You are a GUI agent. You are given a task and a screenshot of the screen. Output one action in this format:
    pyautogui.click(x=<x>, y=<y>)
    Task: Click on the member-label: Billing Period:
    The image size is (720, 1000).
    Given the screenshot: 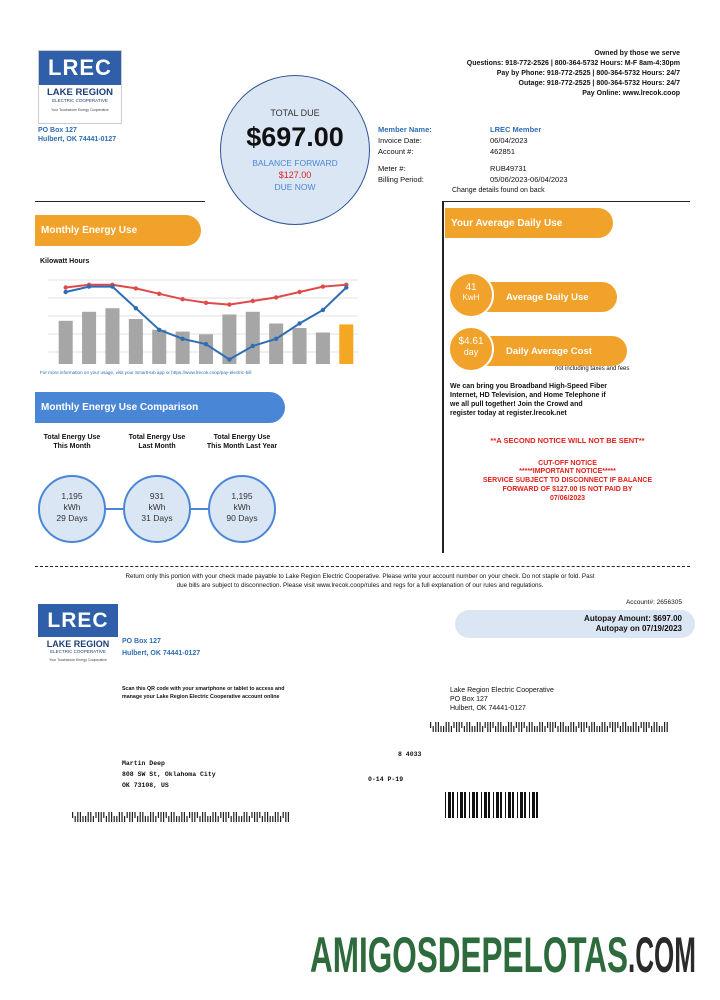 What is the action you would take?
    pyautogui.click(x=401, y=179)
    